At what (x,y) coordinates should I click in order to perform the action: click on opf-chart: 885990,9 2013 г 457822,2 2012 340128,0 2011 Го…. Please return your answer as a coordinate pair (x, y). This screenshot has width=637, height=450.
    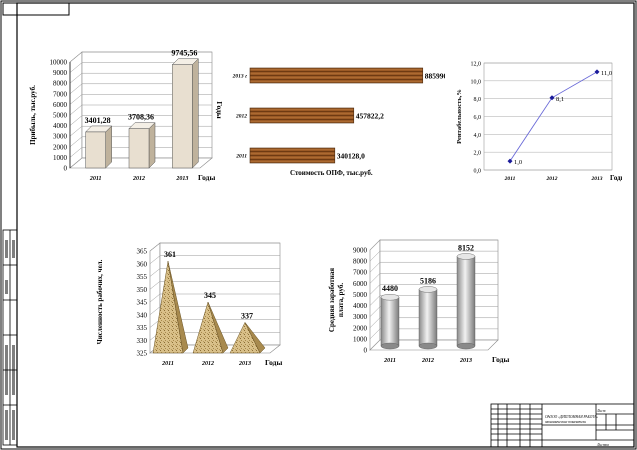
    Looking at the image, I should click on (330, 122).